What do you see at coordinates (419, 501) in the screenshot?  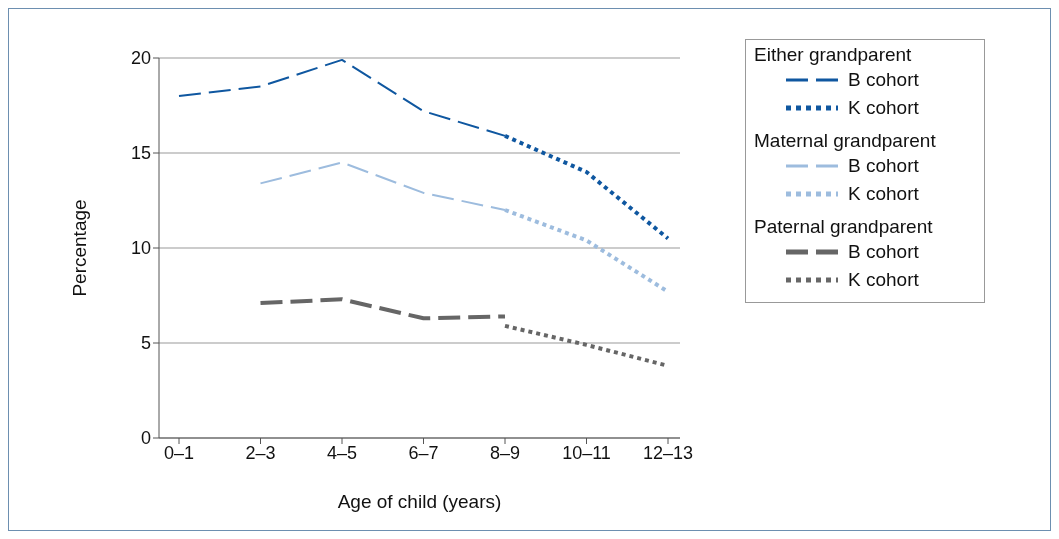 I see `x-axis-title: Age of child (years)` at bounding box center [419, 501].